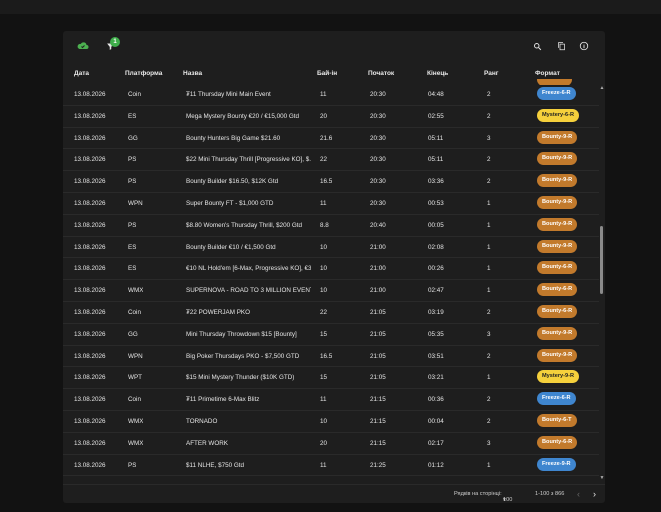 The image size is (661, 512). I want to click on cell-buyin: 10, so click(324, 247).